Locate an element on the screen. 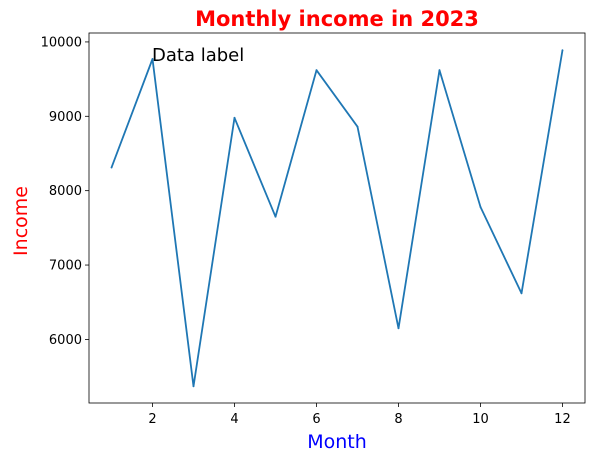  x-tick-label: 6 is located at coordinates (316, 419).